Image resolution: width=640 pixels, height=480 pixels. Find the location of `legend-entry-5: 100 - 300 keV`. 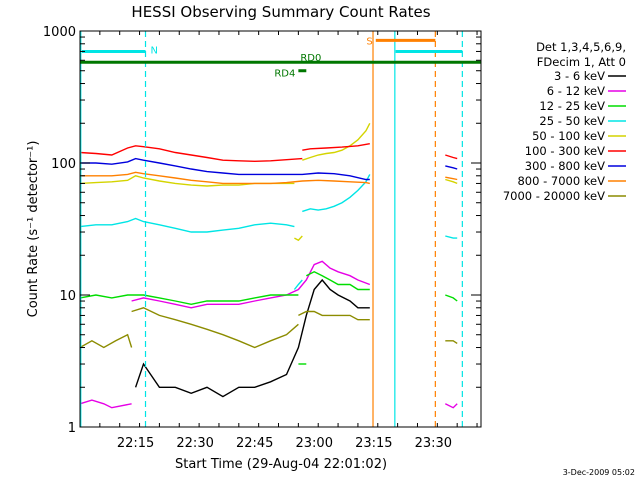

legend-entry-5: 100 - 300 keV is located at coordinates (565, 151).